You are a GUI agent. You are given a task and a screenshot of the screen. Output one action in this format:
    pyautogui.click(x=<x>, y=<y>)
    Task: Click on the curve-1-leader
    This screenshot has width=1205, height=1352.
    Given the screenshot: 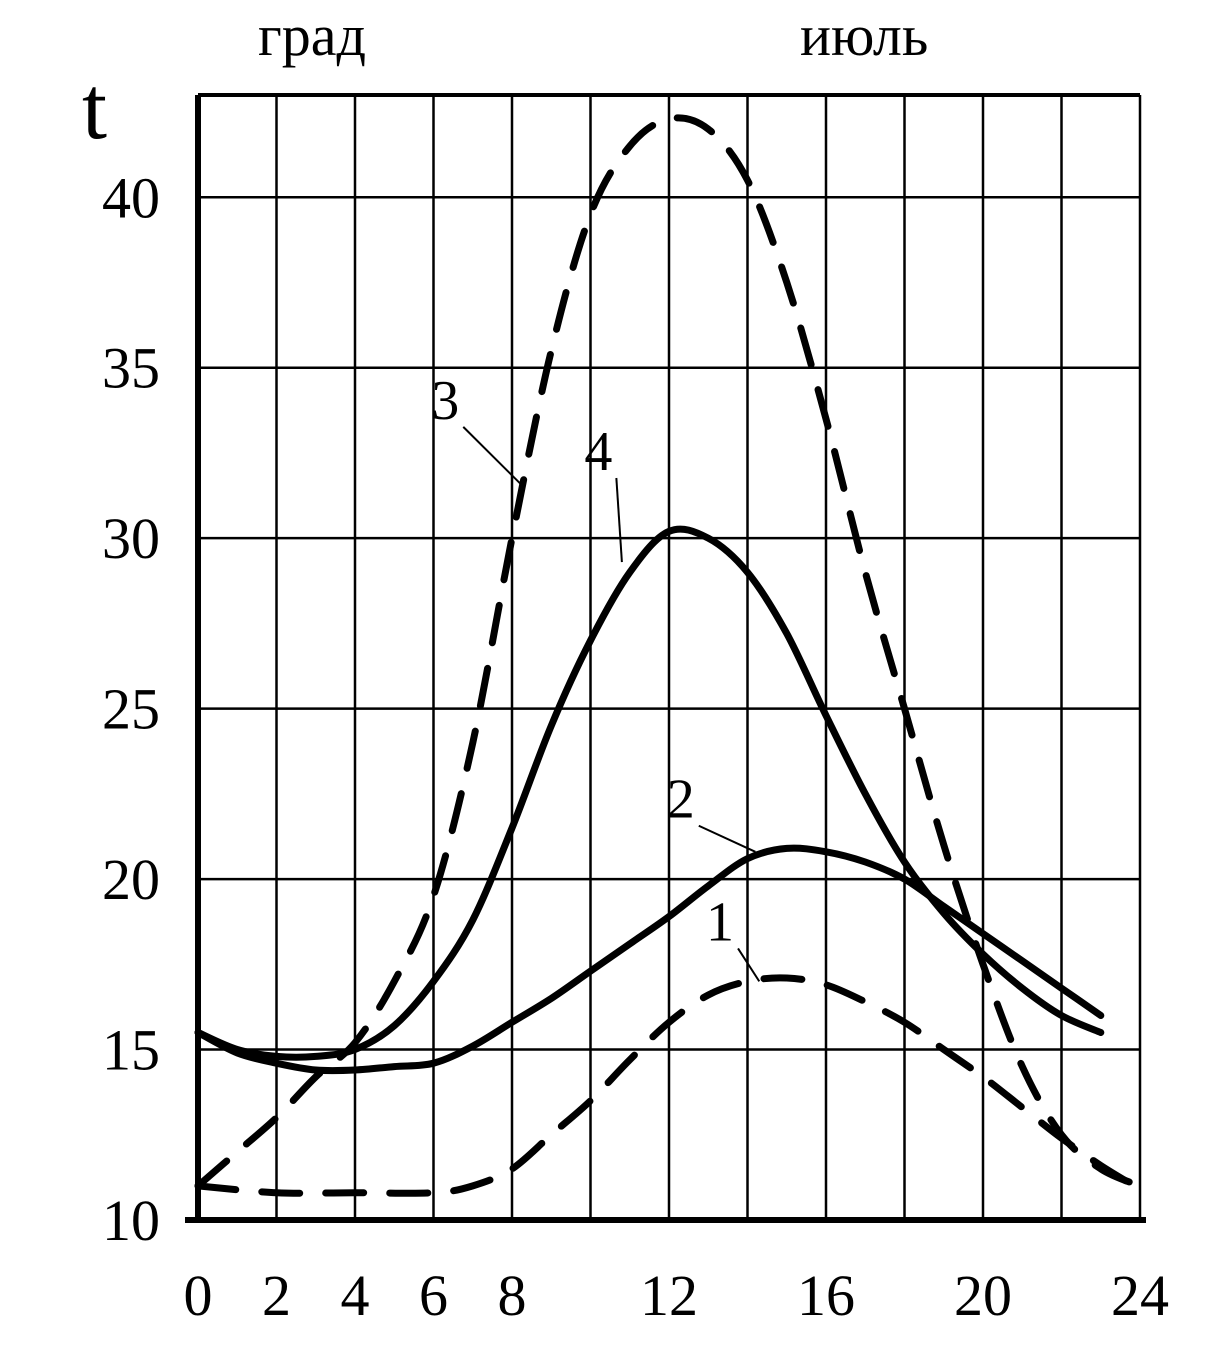 What is the action you would take?
    pyautogui.click(x=749, y=964)
    